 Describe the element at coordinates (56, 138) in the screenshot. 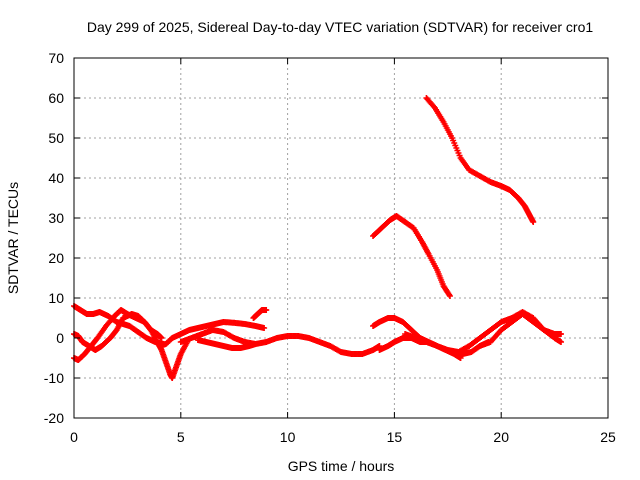

I see `y-tick-label: 50` at that location.